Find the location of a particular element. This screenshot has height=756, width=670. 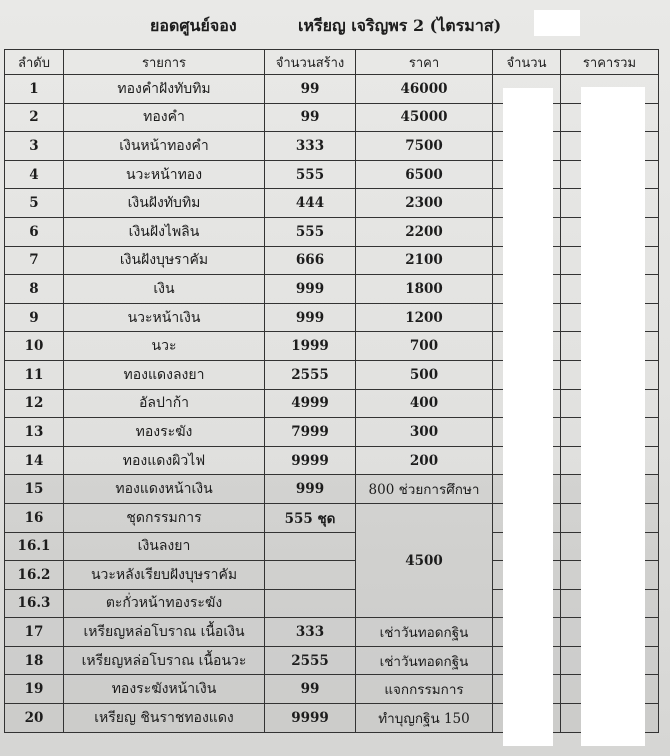

quantity-made: 666 is located at coordinates (310, 260).